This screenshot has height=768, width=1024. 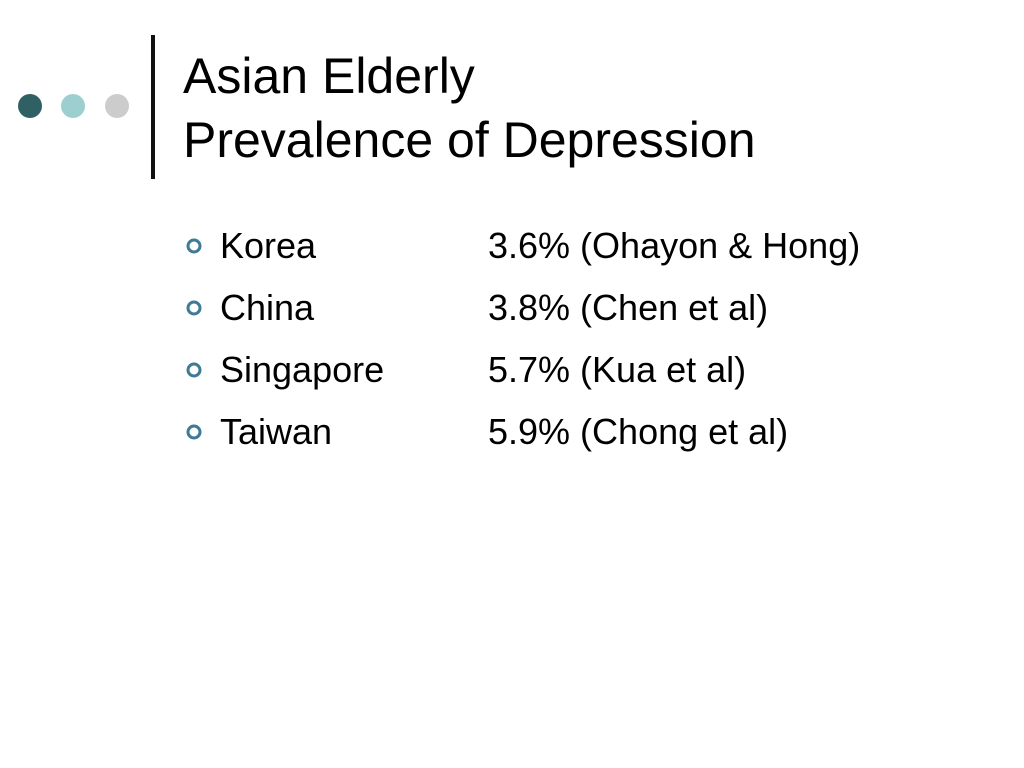 I want to click on item-label: Singapore, so click(x=302, y=369).